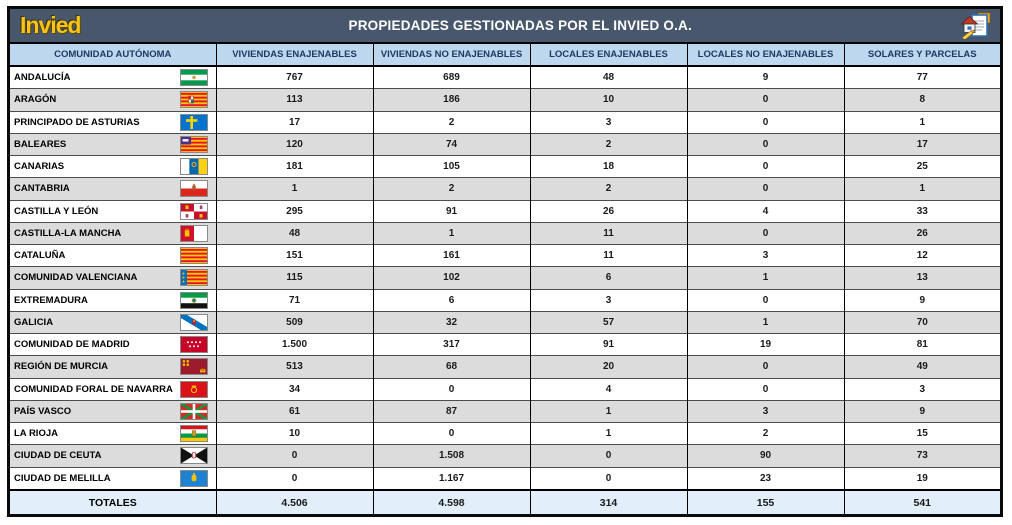  What do you see at coordinates (193, 456) in the screenshot?
I see `flag-ceuta-icon` at bounding box center [193, 456].